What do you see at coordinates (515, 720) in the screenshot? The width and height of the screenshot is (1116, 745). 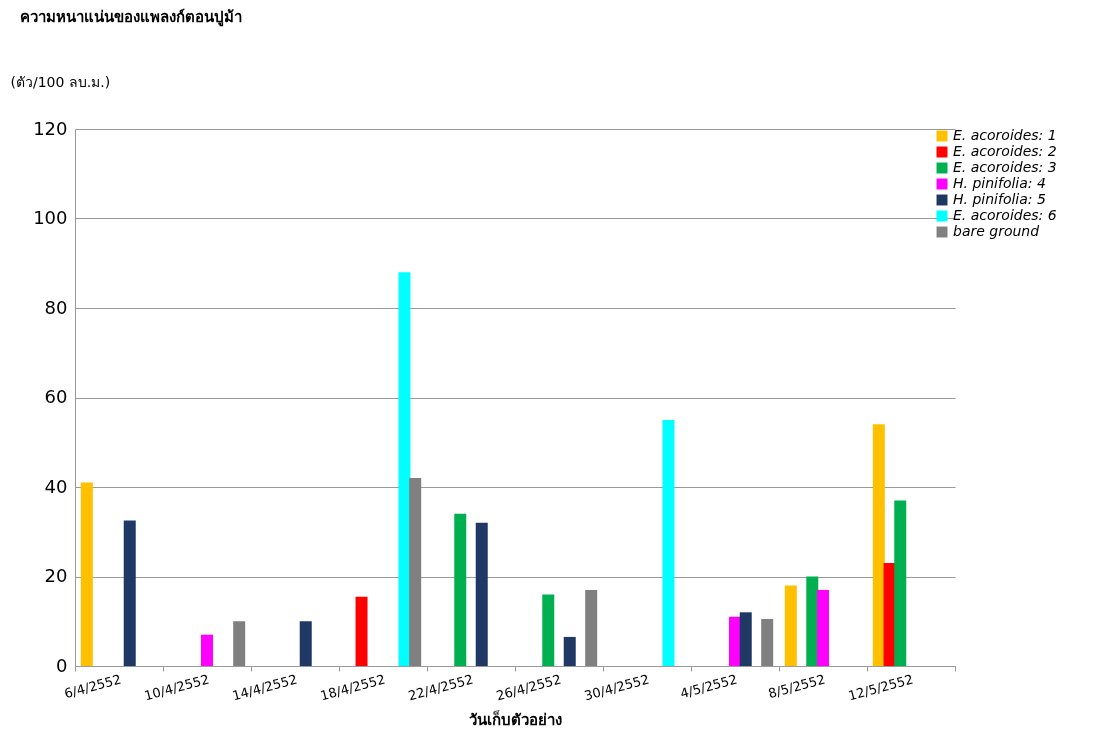 I see `x-axis-title: วันเก็บตัวอย่าง` at bounding box center [515, 720].